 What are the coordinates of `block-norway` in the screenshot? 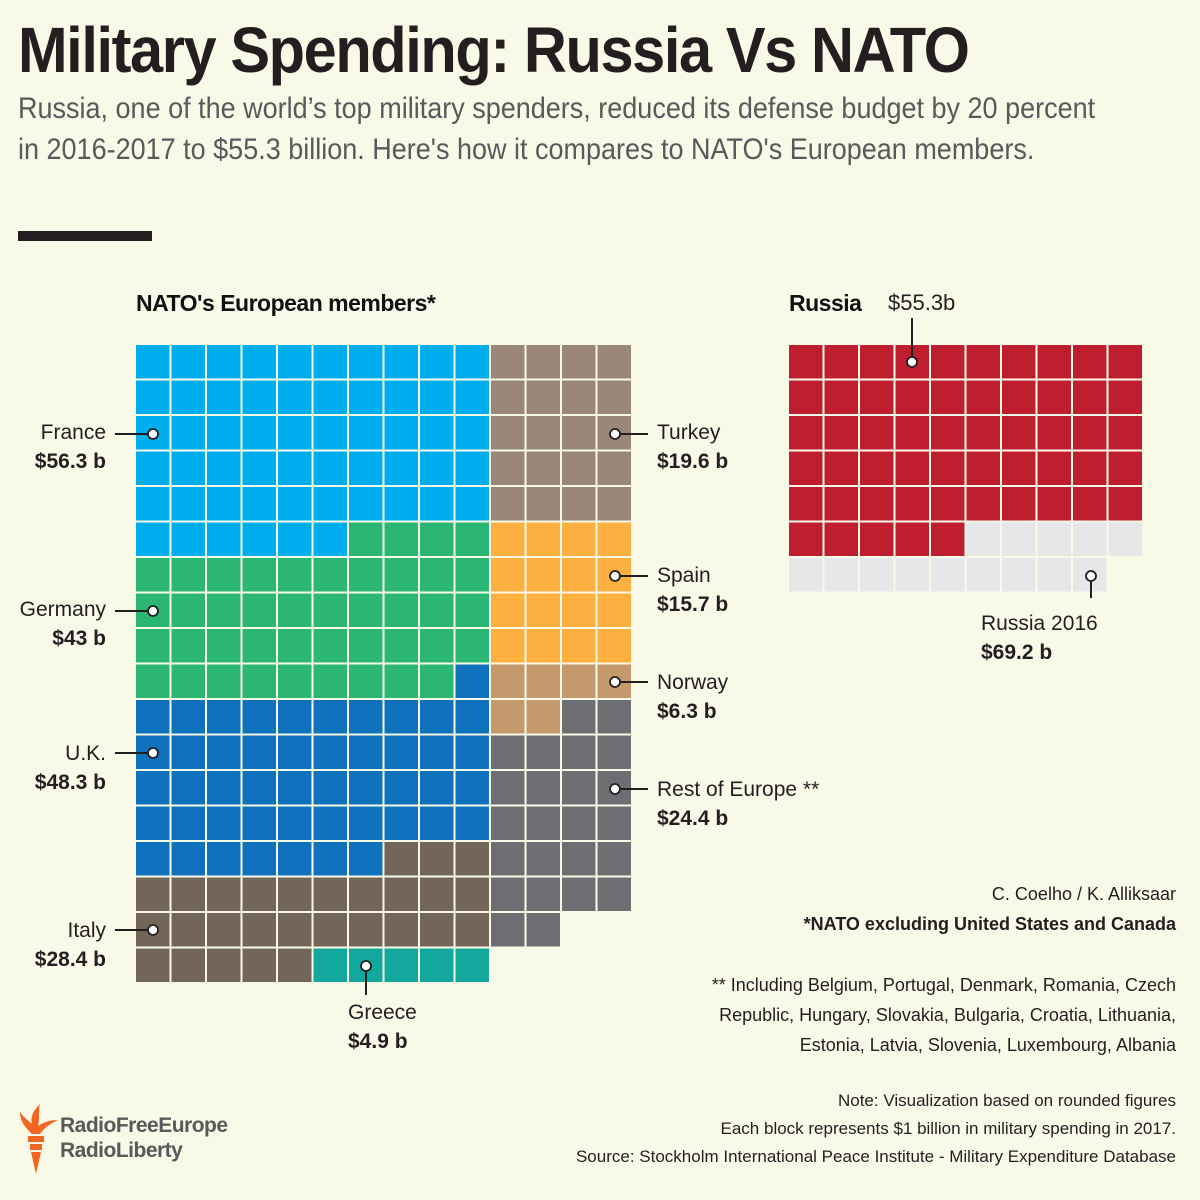 It's located at (543, 717).